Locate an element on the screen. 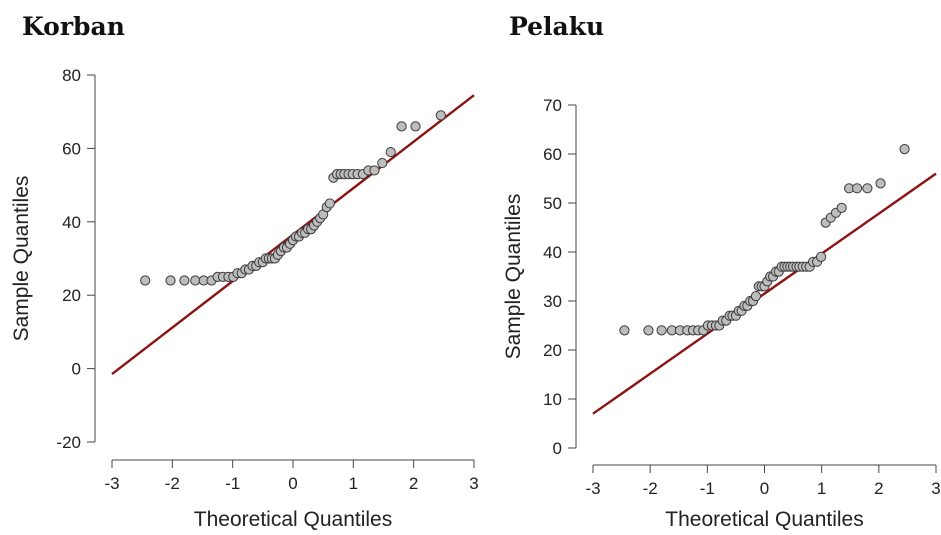  korban-y-axis-label: Sample Quantiles is located at coordinates (21, 259).